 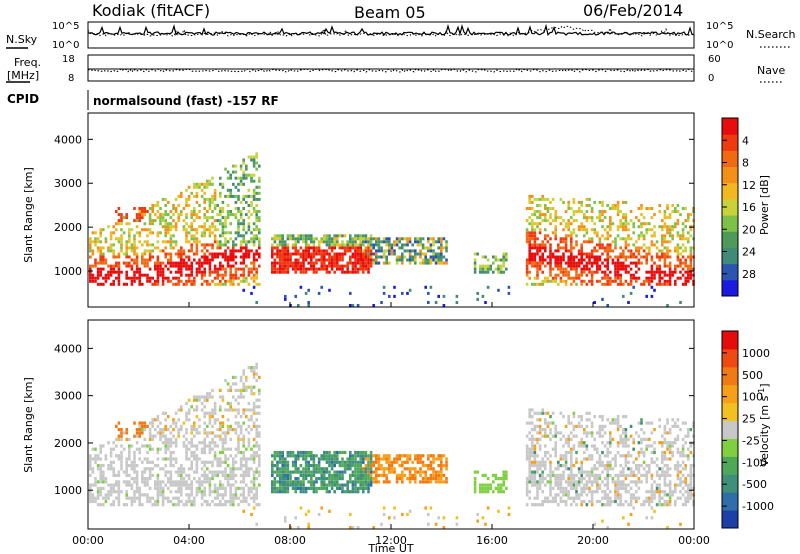 What do you see at coordinates (749, 207) in the screenshot?
I see `power-colorbar-tick-label: 16` at bounding box center [749, 207].